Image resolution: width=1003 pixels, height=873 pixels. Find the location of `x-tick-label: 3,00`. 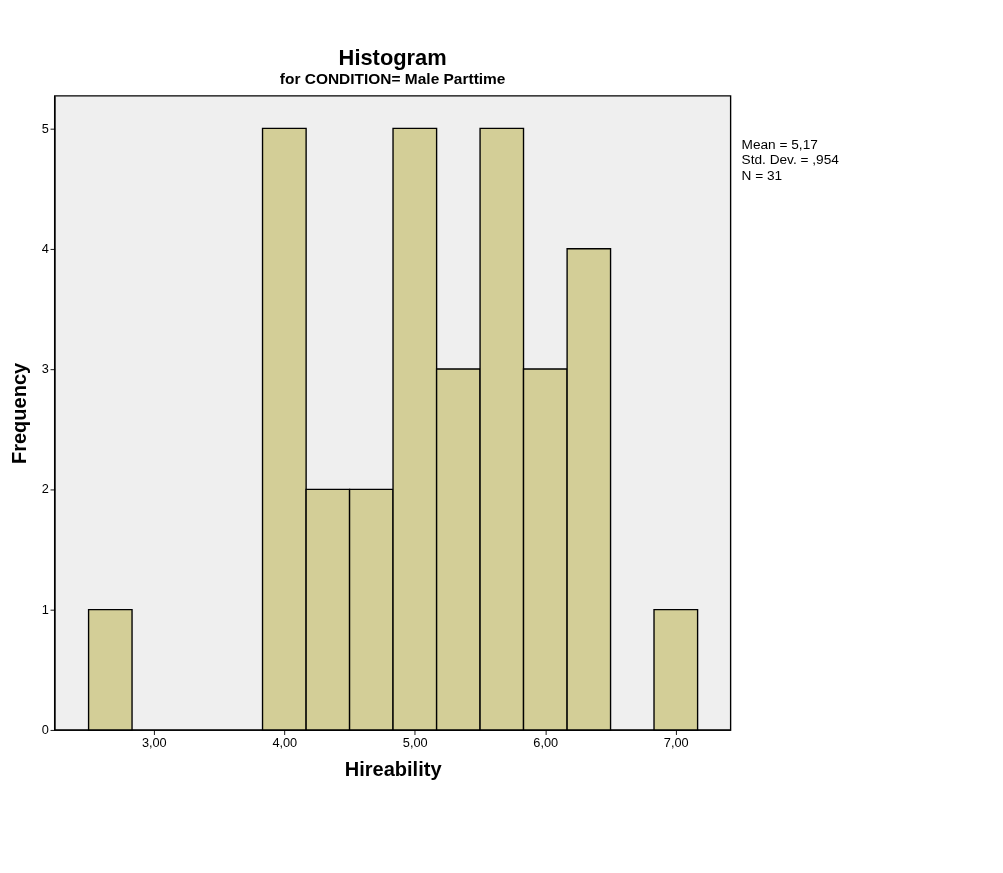

x-tick-label: 3,00 is located at coordinates (154, 742).